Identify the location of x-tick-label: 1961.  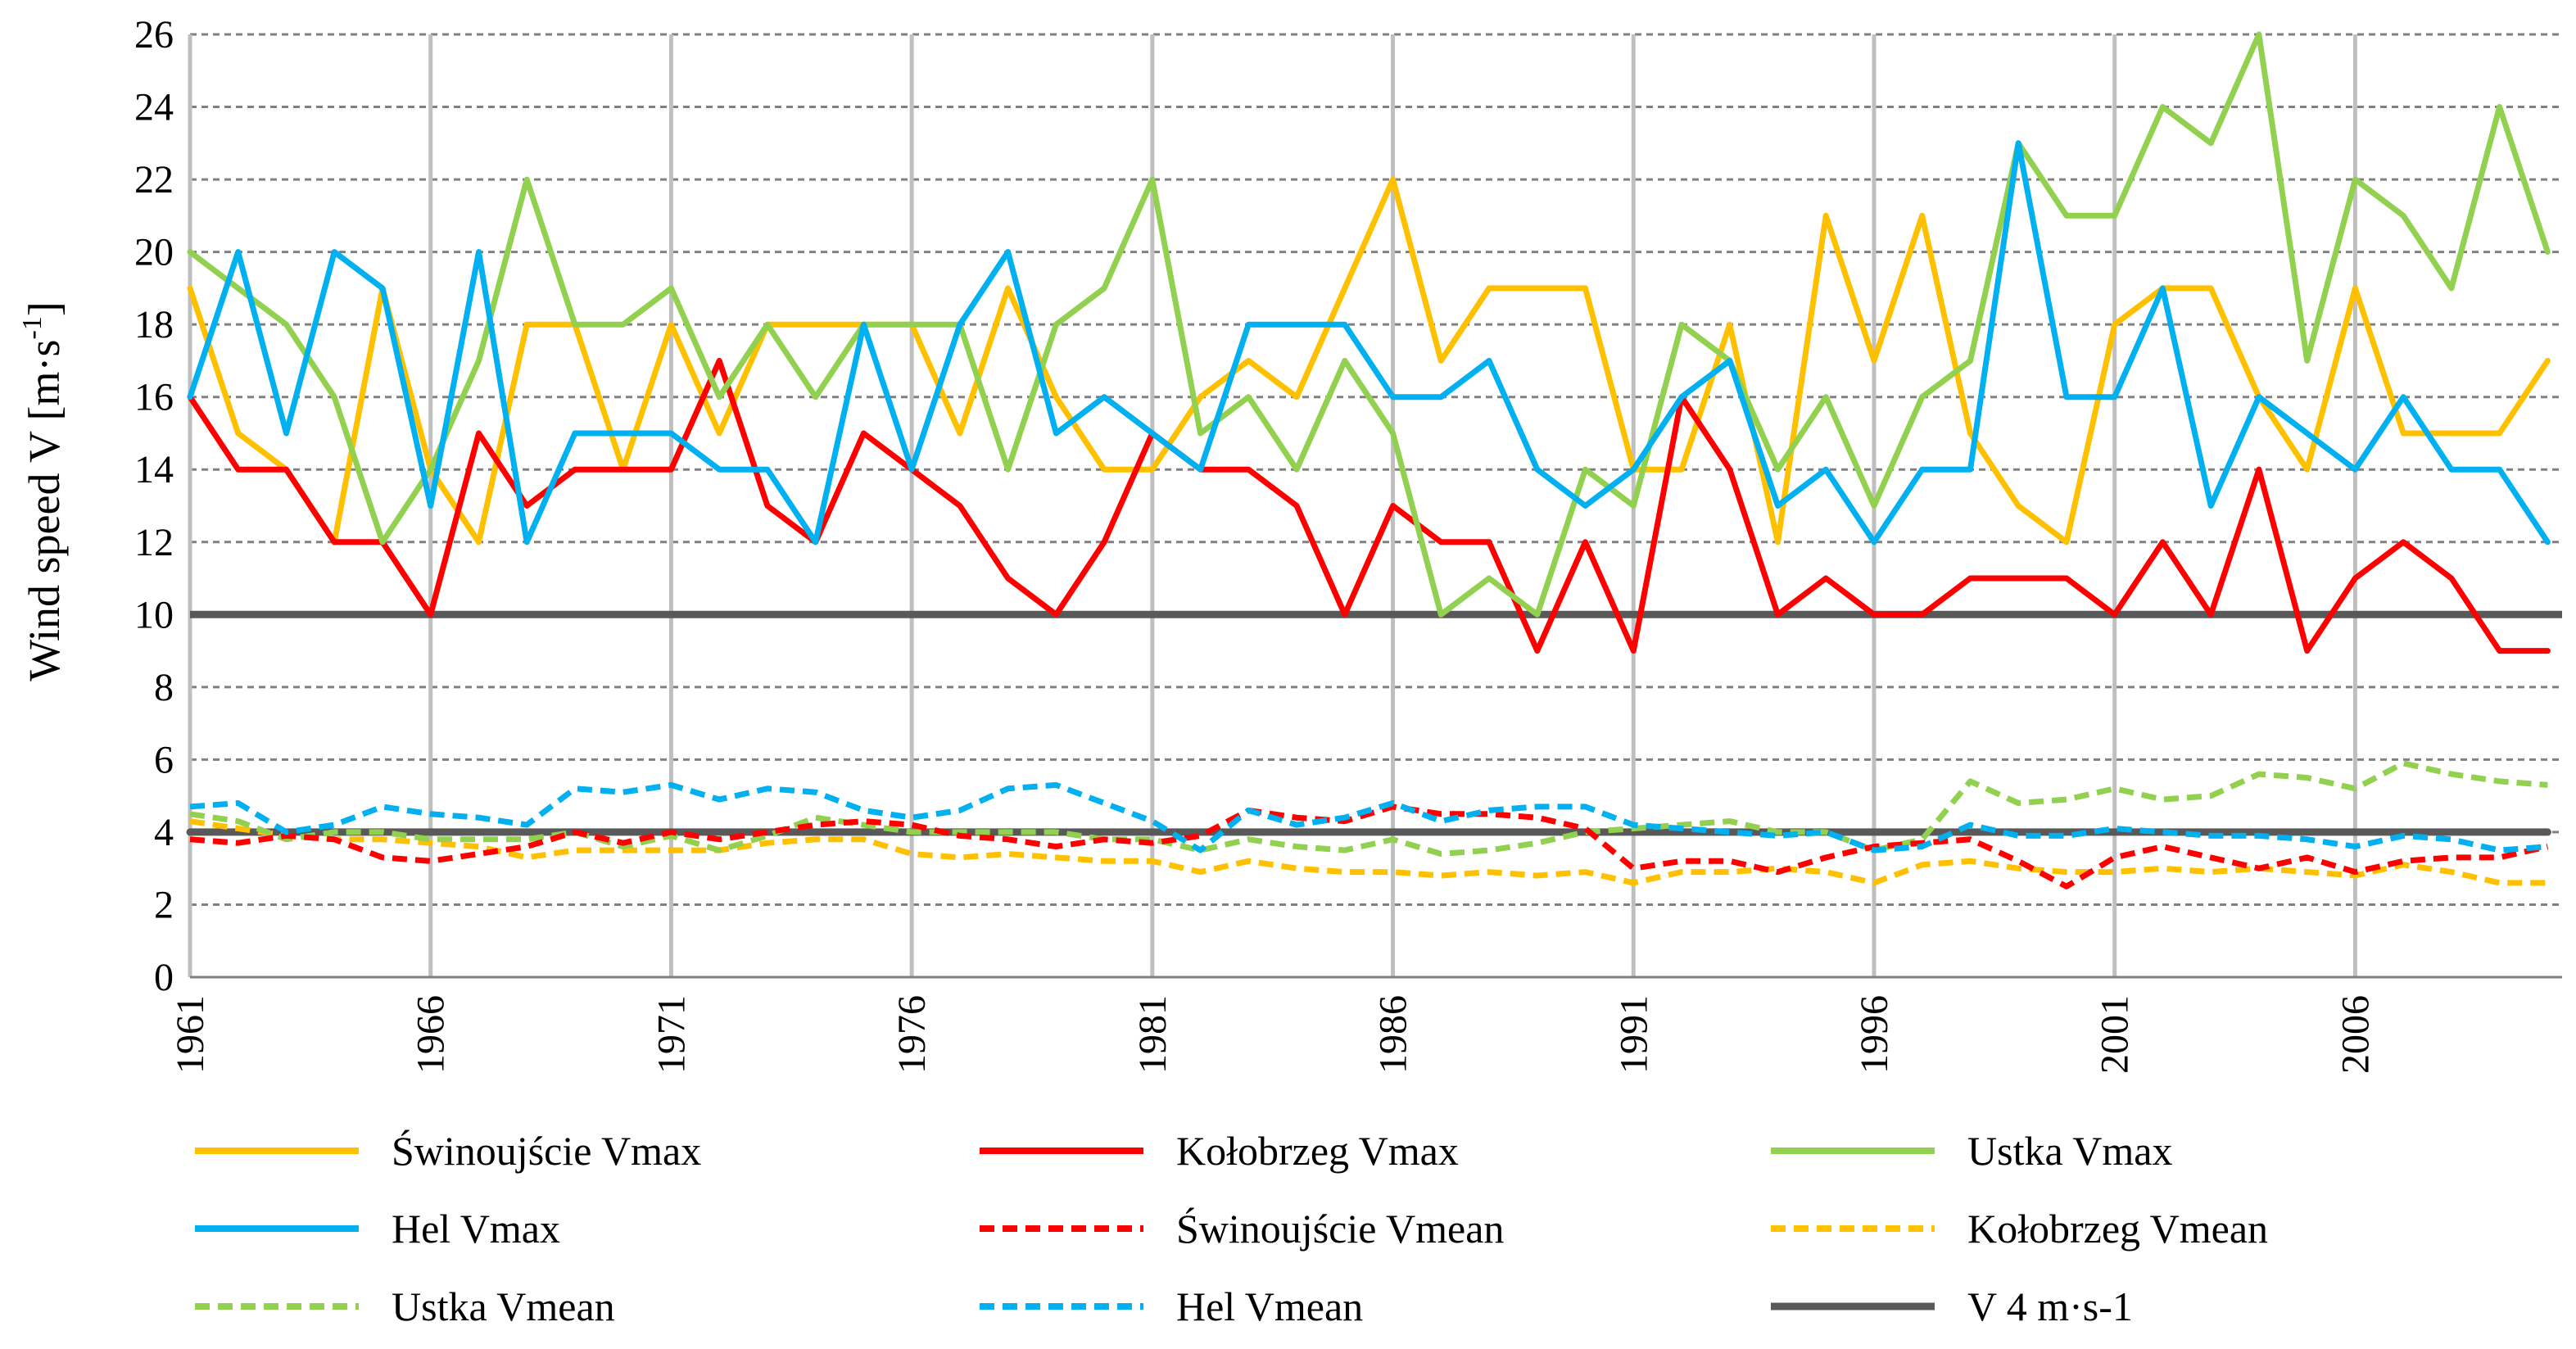
(190, 1034).